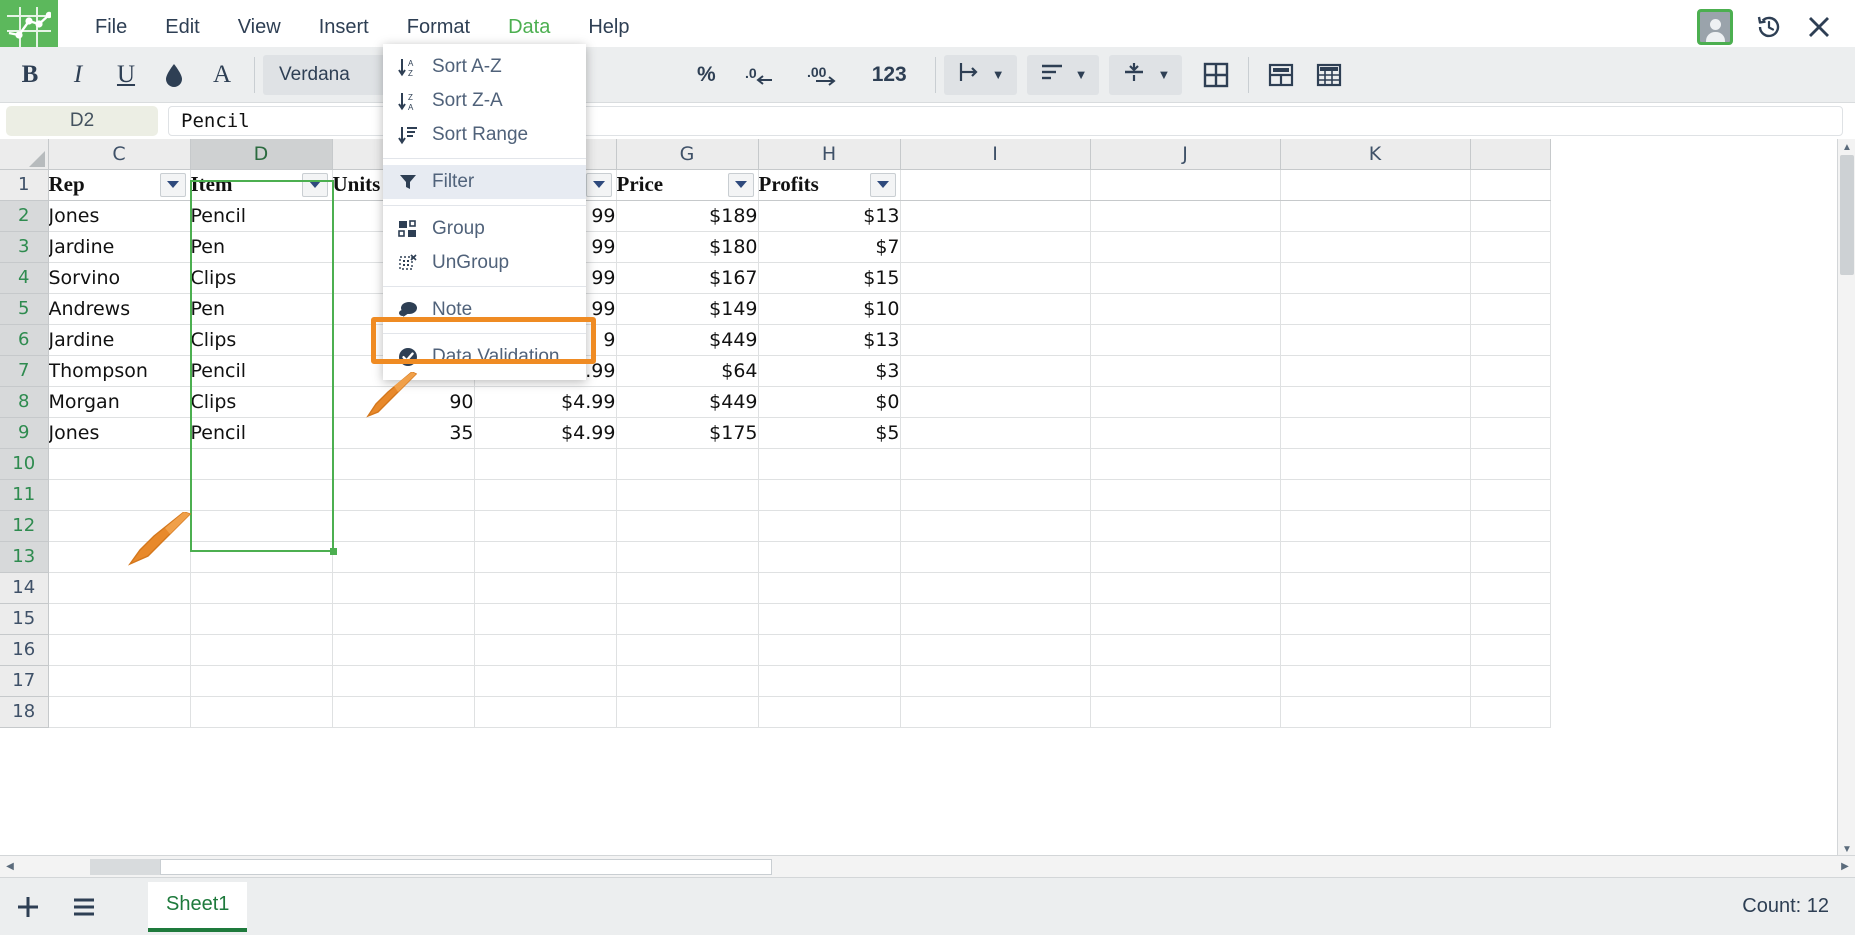  I want to click on scroll-down-arrow-icon: ▼, so click(1847, 849).